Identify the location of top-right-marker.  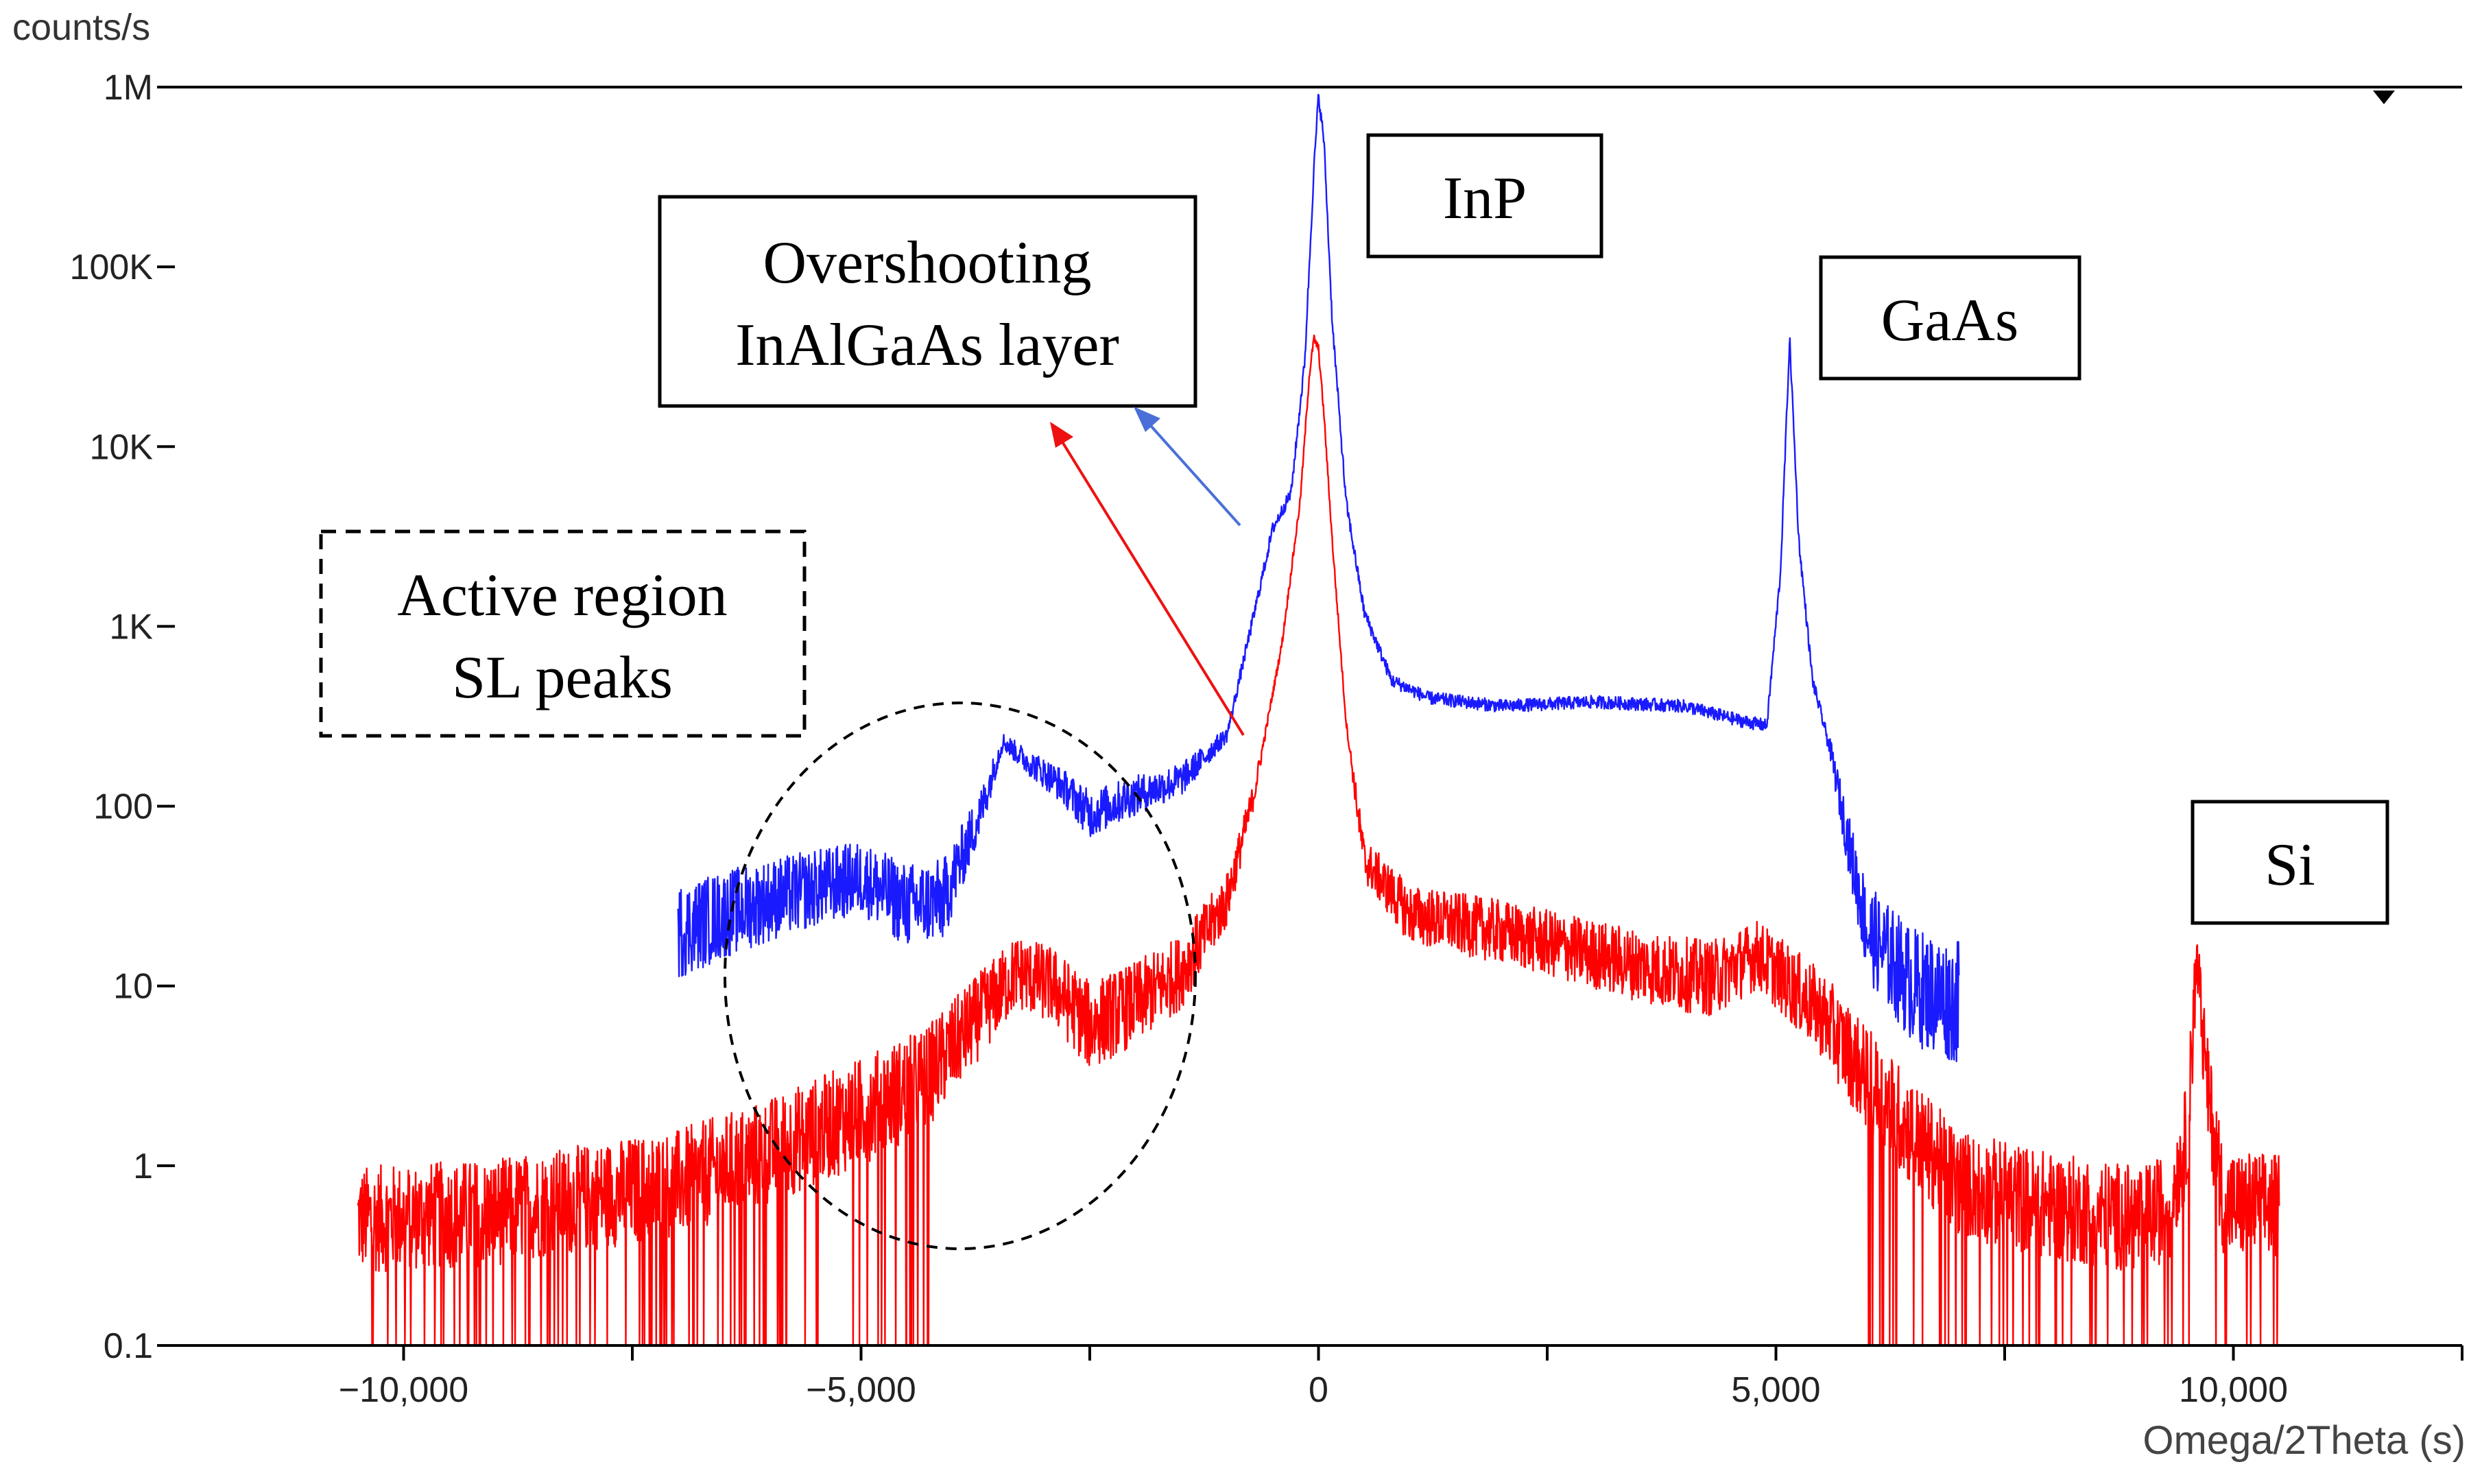
(2384, 97).